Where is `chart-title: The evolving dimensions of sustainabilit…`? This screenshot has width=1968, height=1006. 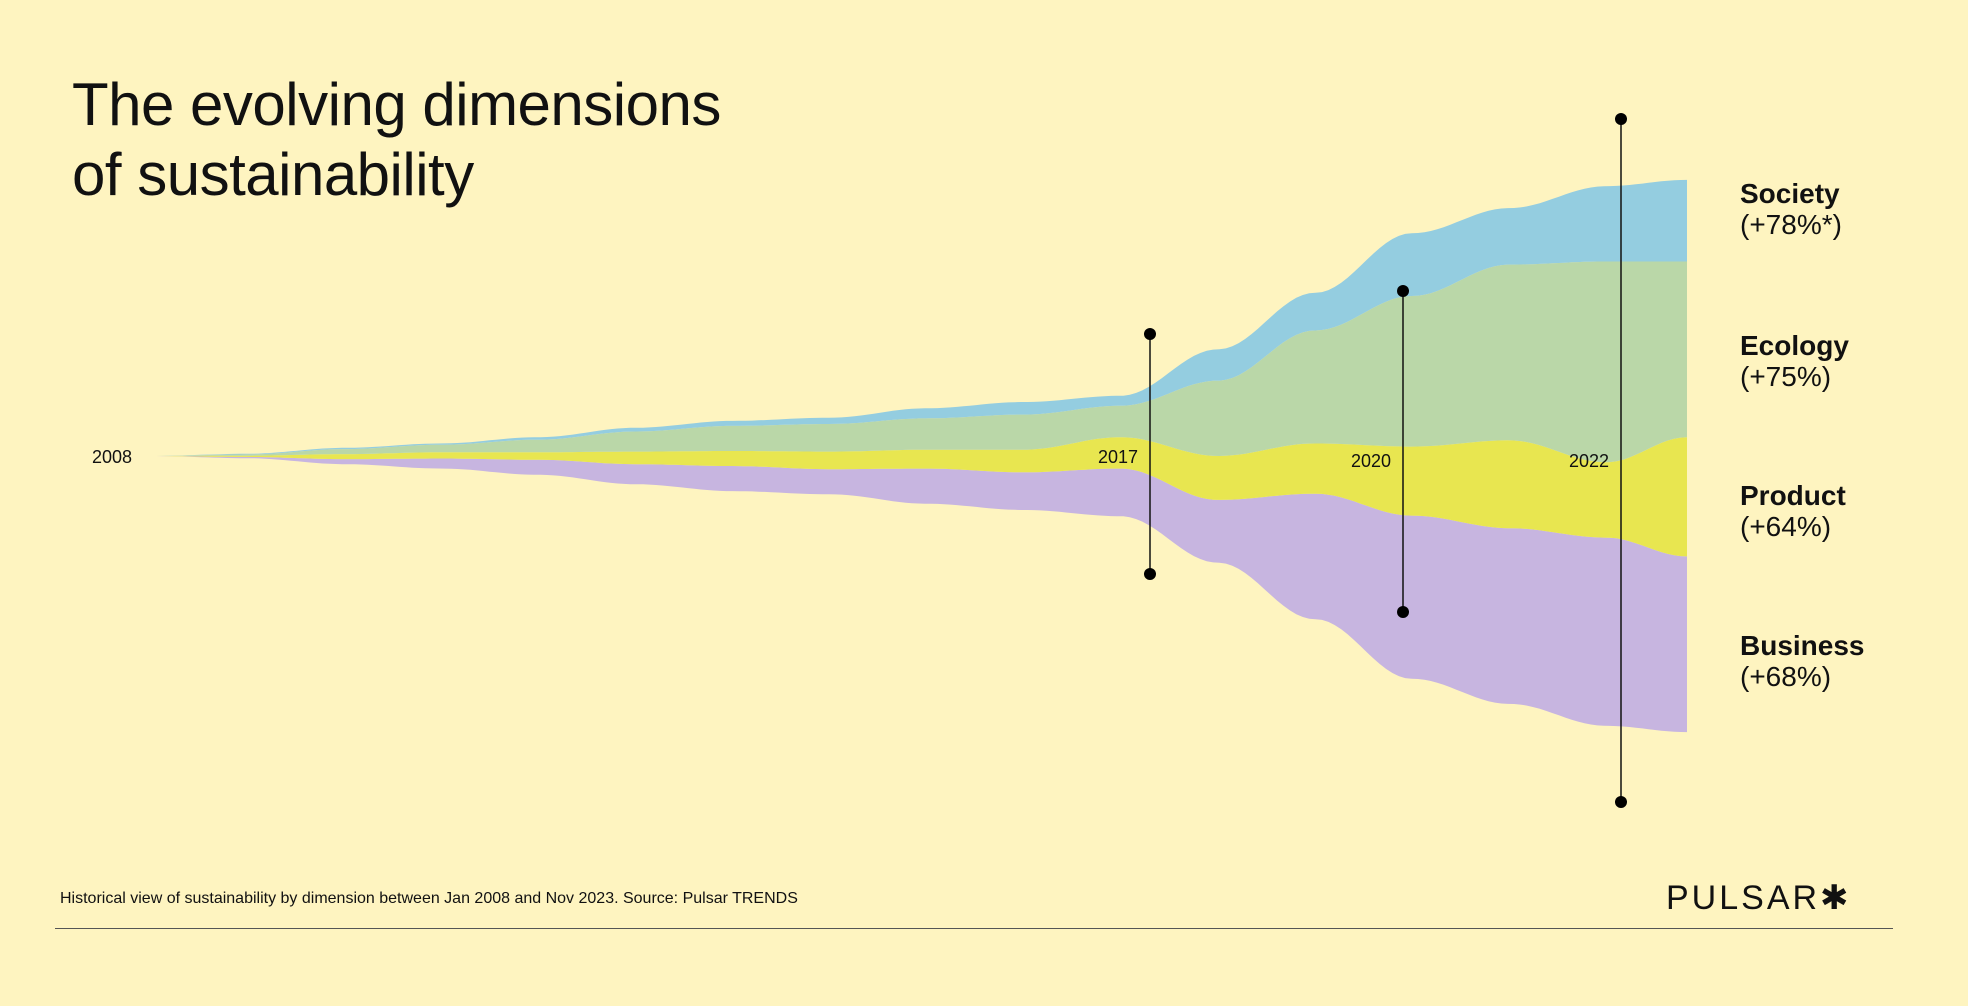 chart-title: The evolving dimensions of sustainabilit… is located at coordinates (396, 140).